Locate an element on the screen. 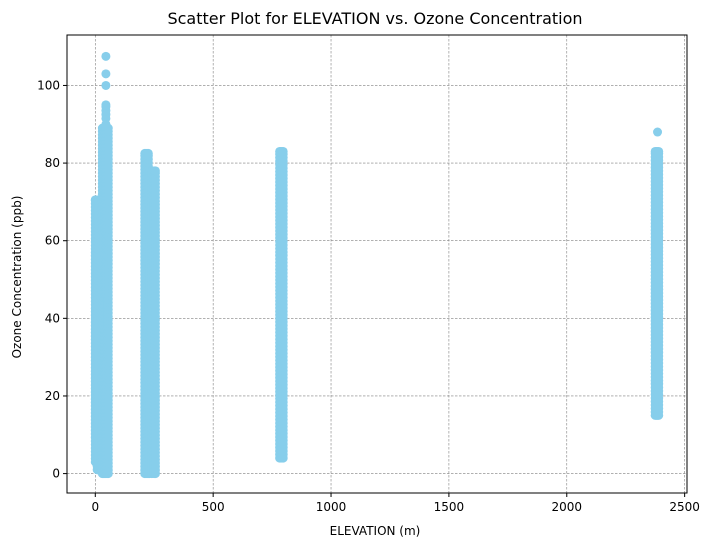  x-tick-label: 0 is located at coordinates (95, 507).